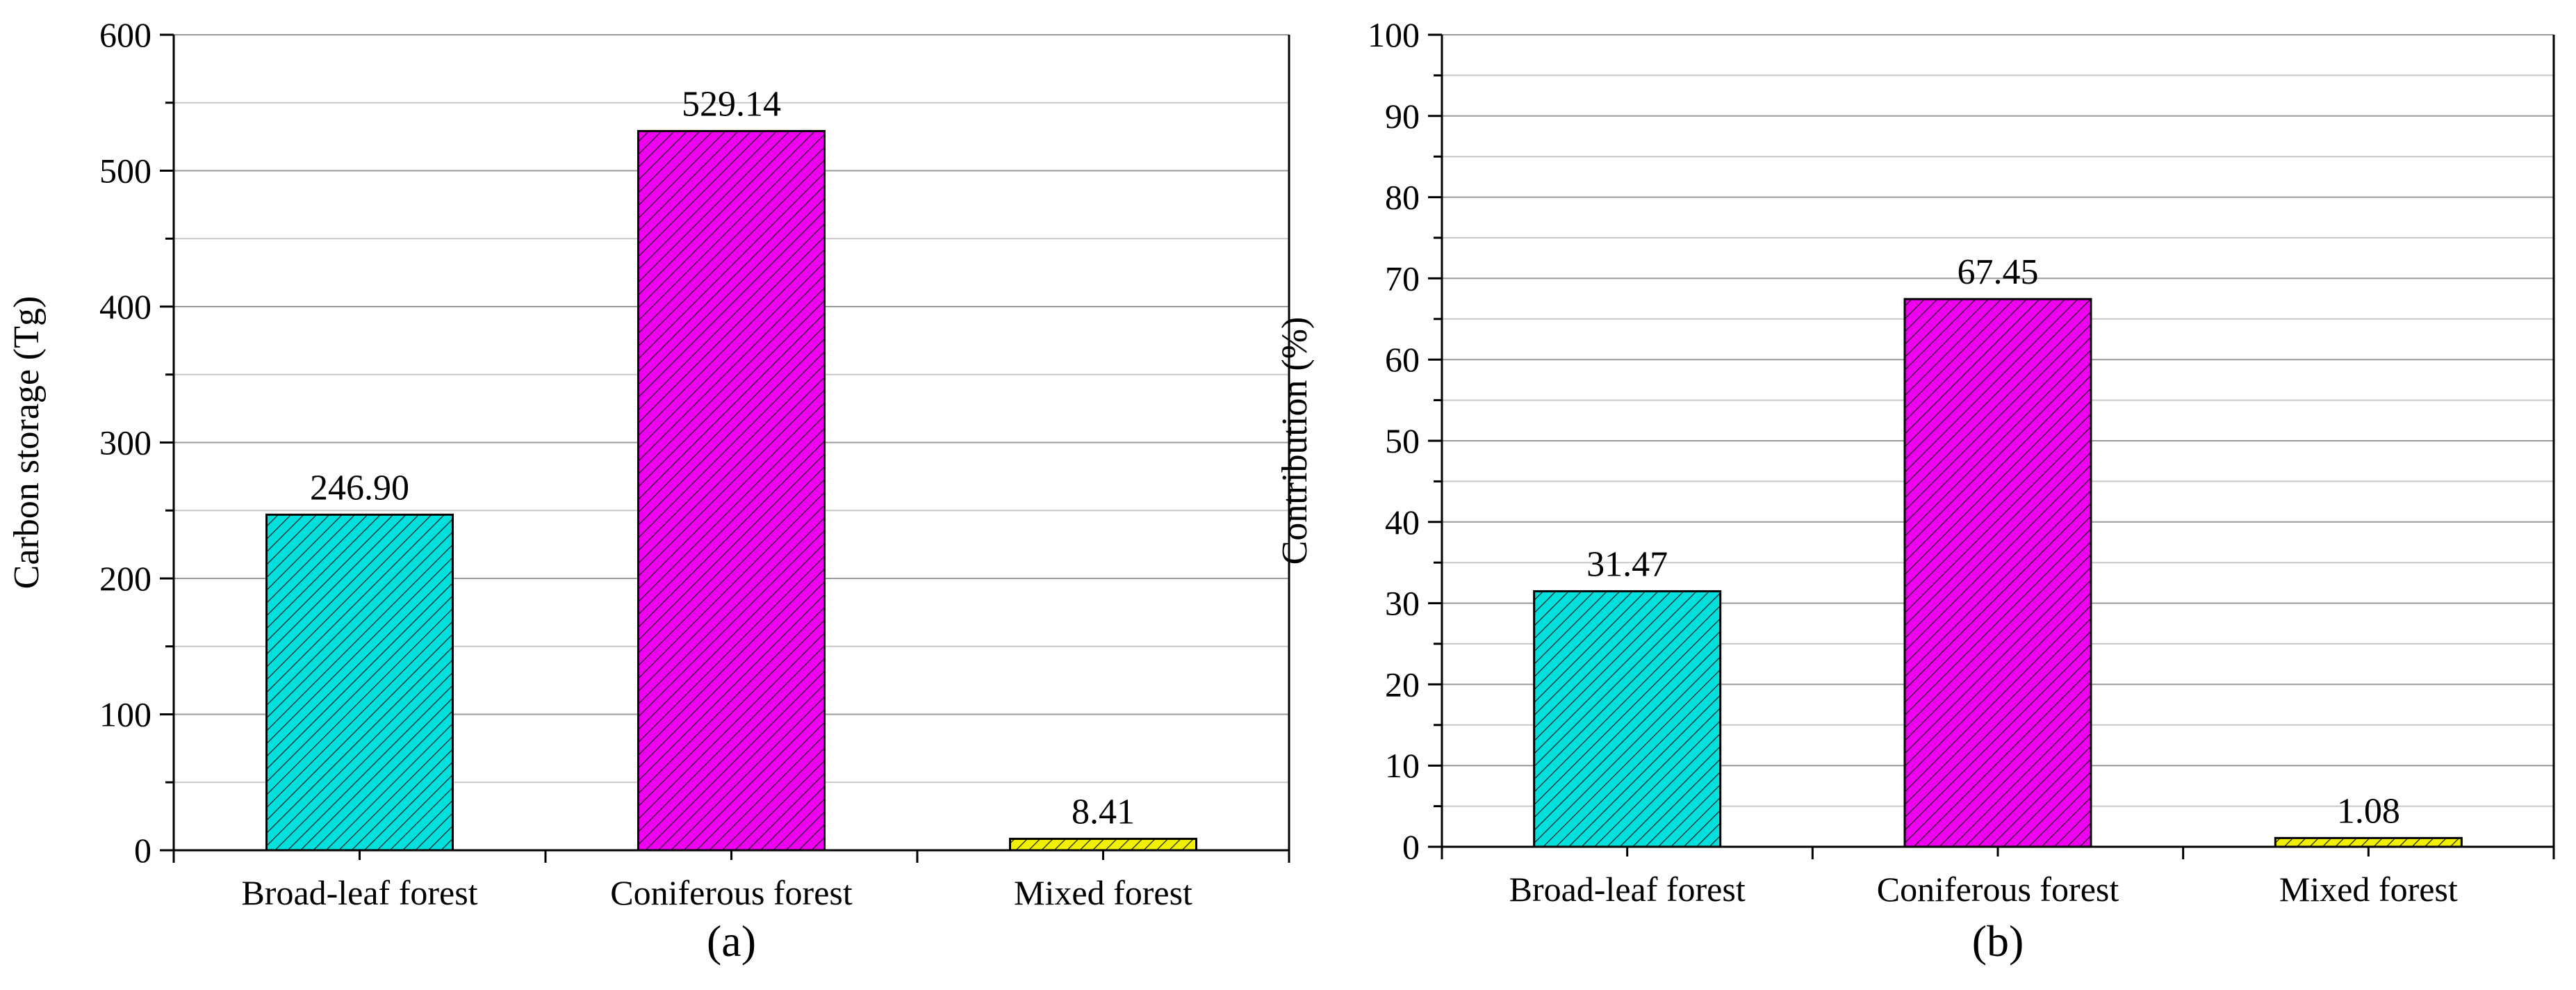  What do you see at coordinates (1402, 522) in the screenshot?
I see `y-tick-label: 40` at bounding box center [1402, 522].